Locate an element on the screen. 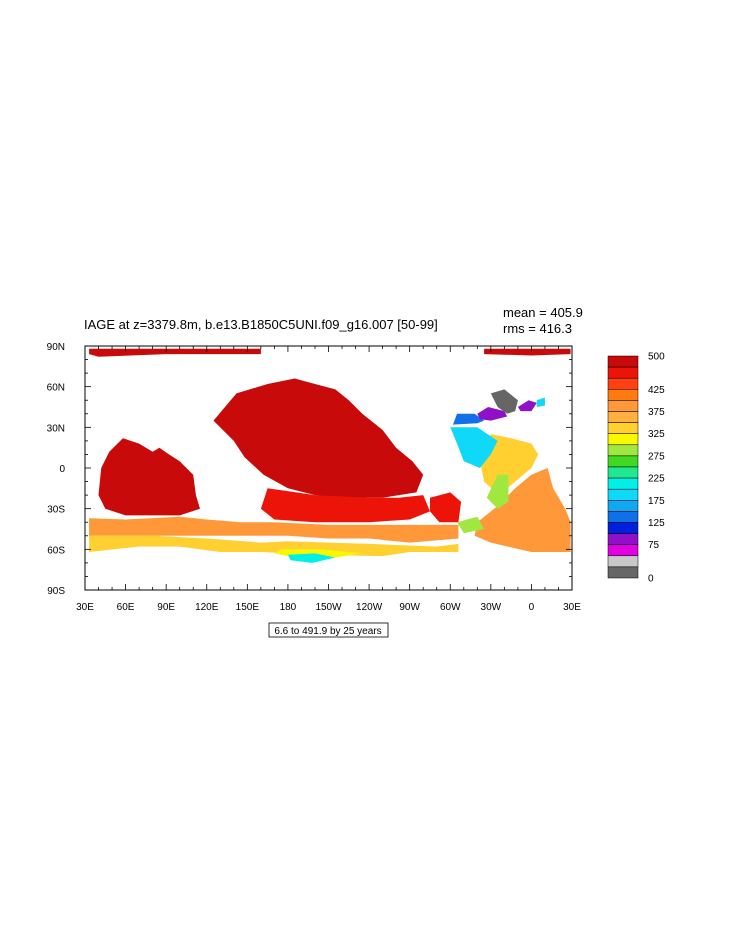  y-tick-label: 90S is located at coordinates (56, 591).